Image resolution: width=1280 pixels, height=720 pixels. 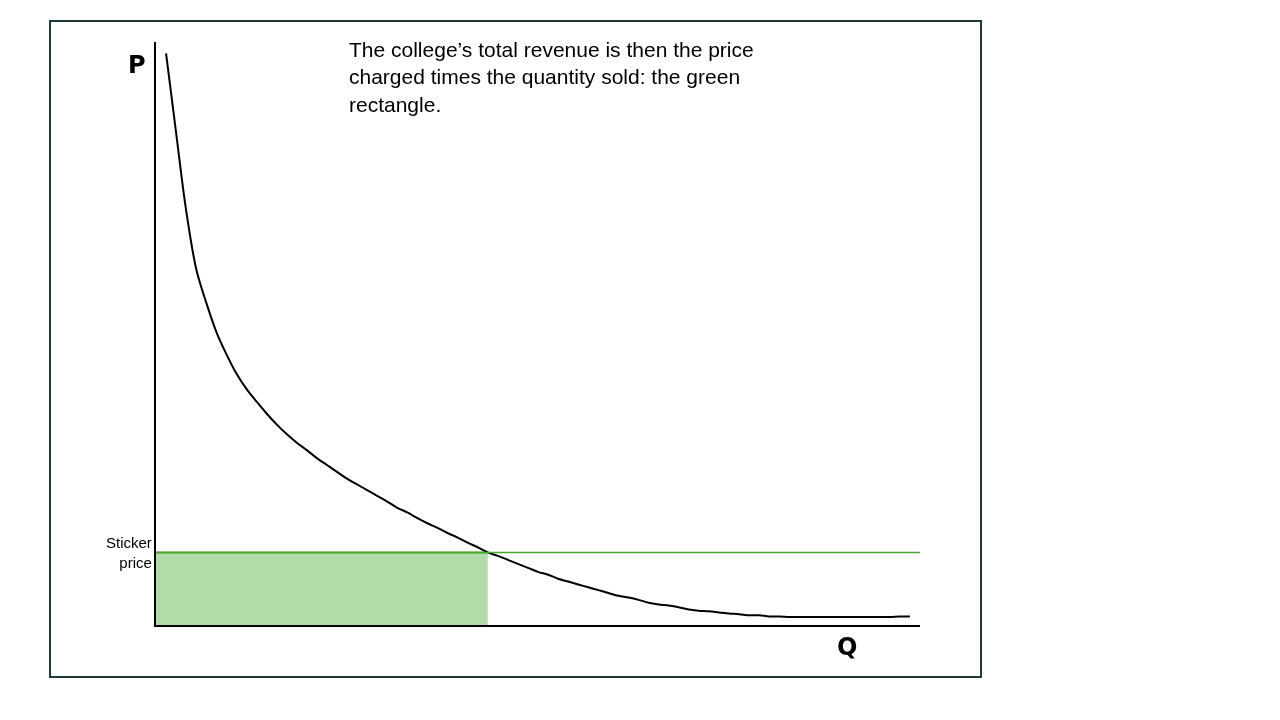 I want to click on ref-line-label: Sticker price, so click(x=129, y=552).